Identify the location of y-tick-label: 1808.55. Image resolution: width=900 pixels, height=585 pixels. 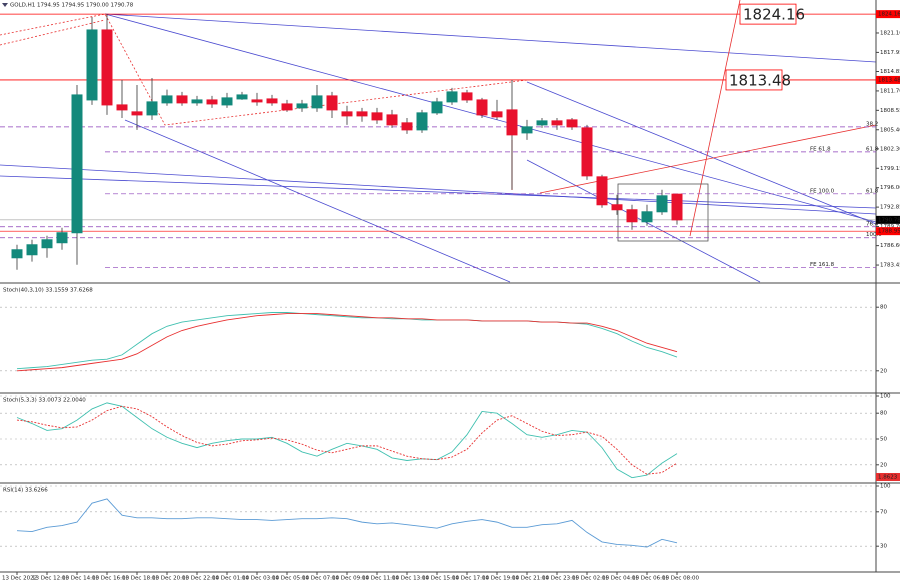
(890, 111).